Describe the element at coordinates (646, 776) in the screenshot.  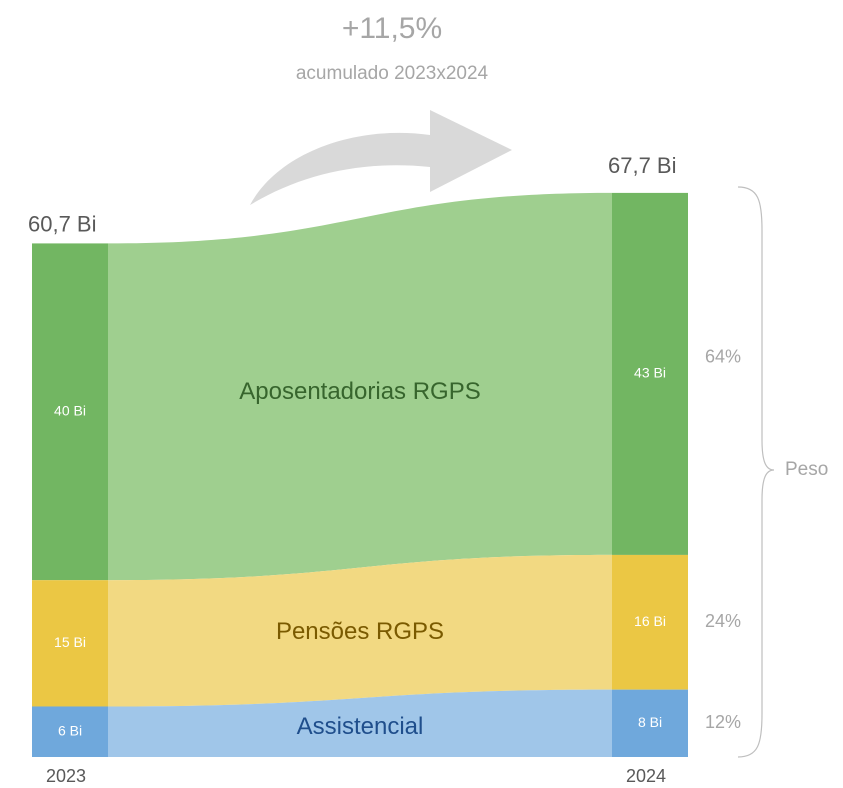
I see `x-tick-label: 2024` at that location.